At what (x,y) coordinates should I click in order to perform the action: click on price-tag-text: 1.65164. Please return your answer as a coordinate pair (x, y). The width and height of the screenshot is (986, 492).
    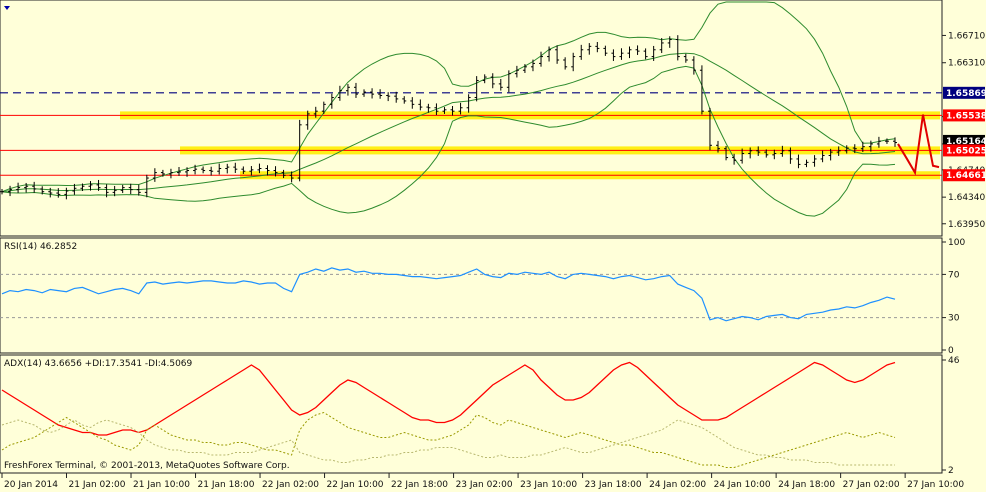
    Looking at the image, I should click on (966, 142).